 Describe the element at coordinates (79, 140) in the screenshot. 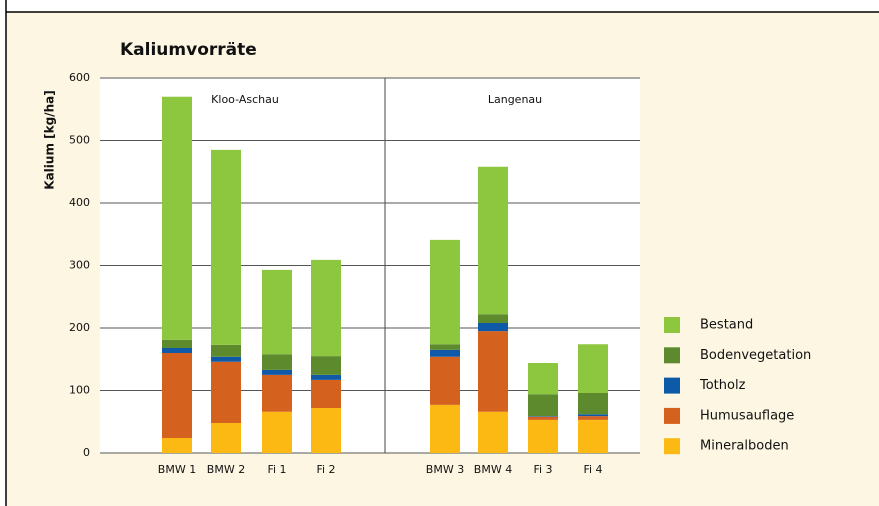

I see `y-tick-label: 500` at that location.